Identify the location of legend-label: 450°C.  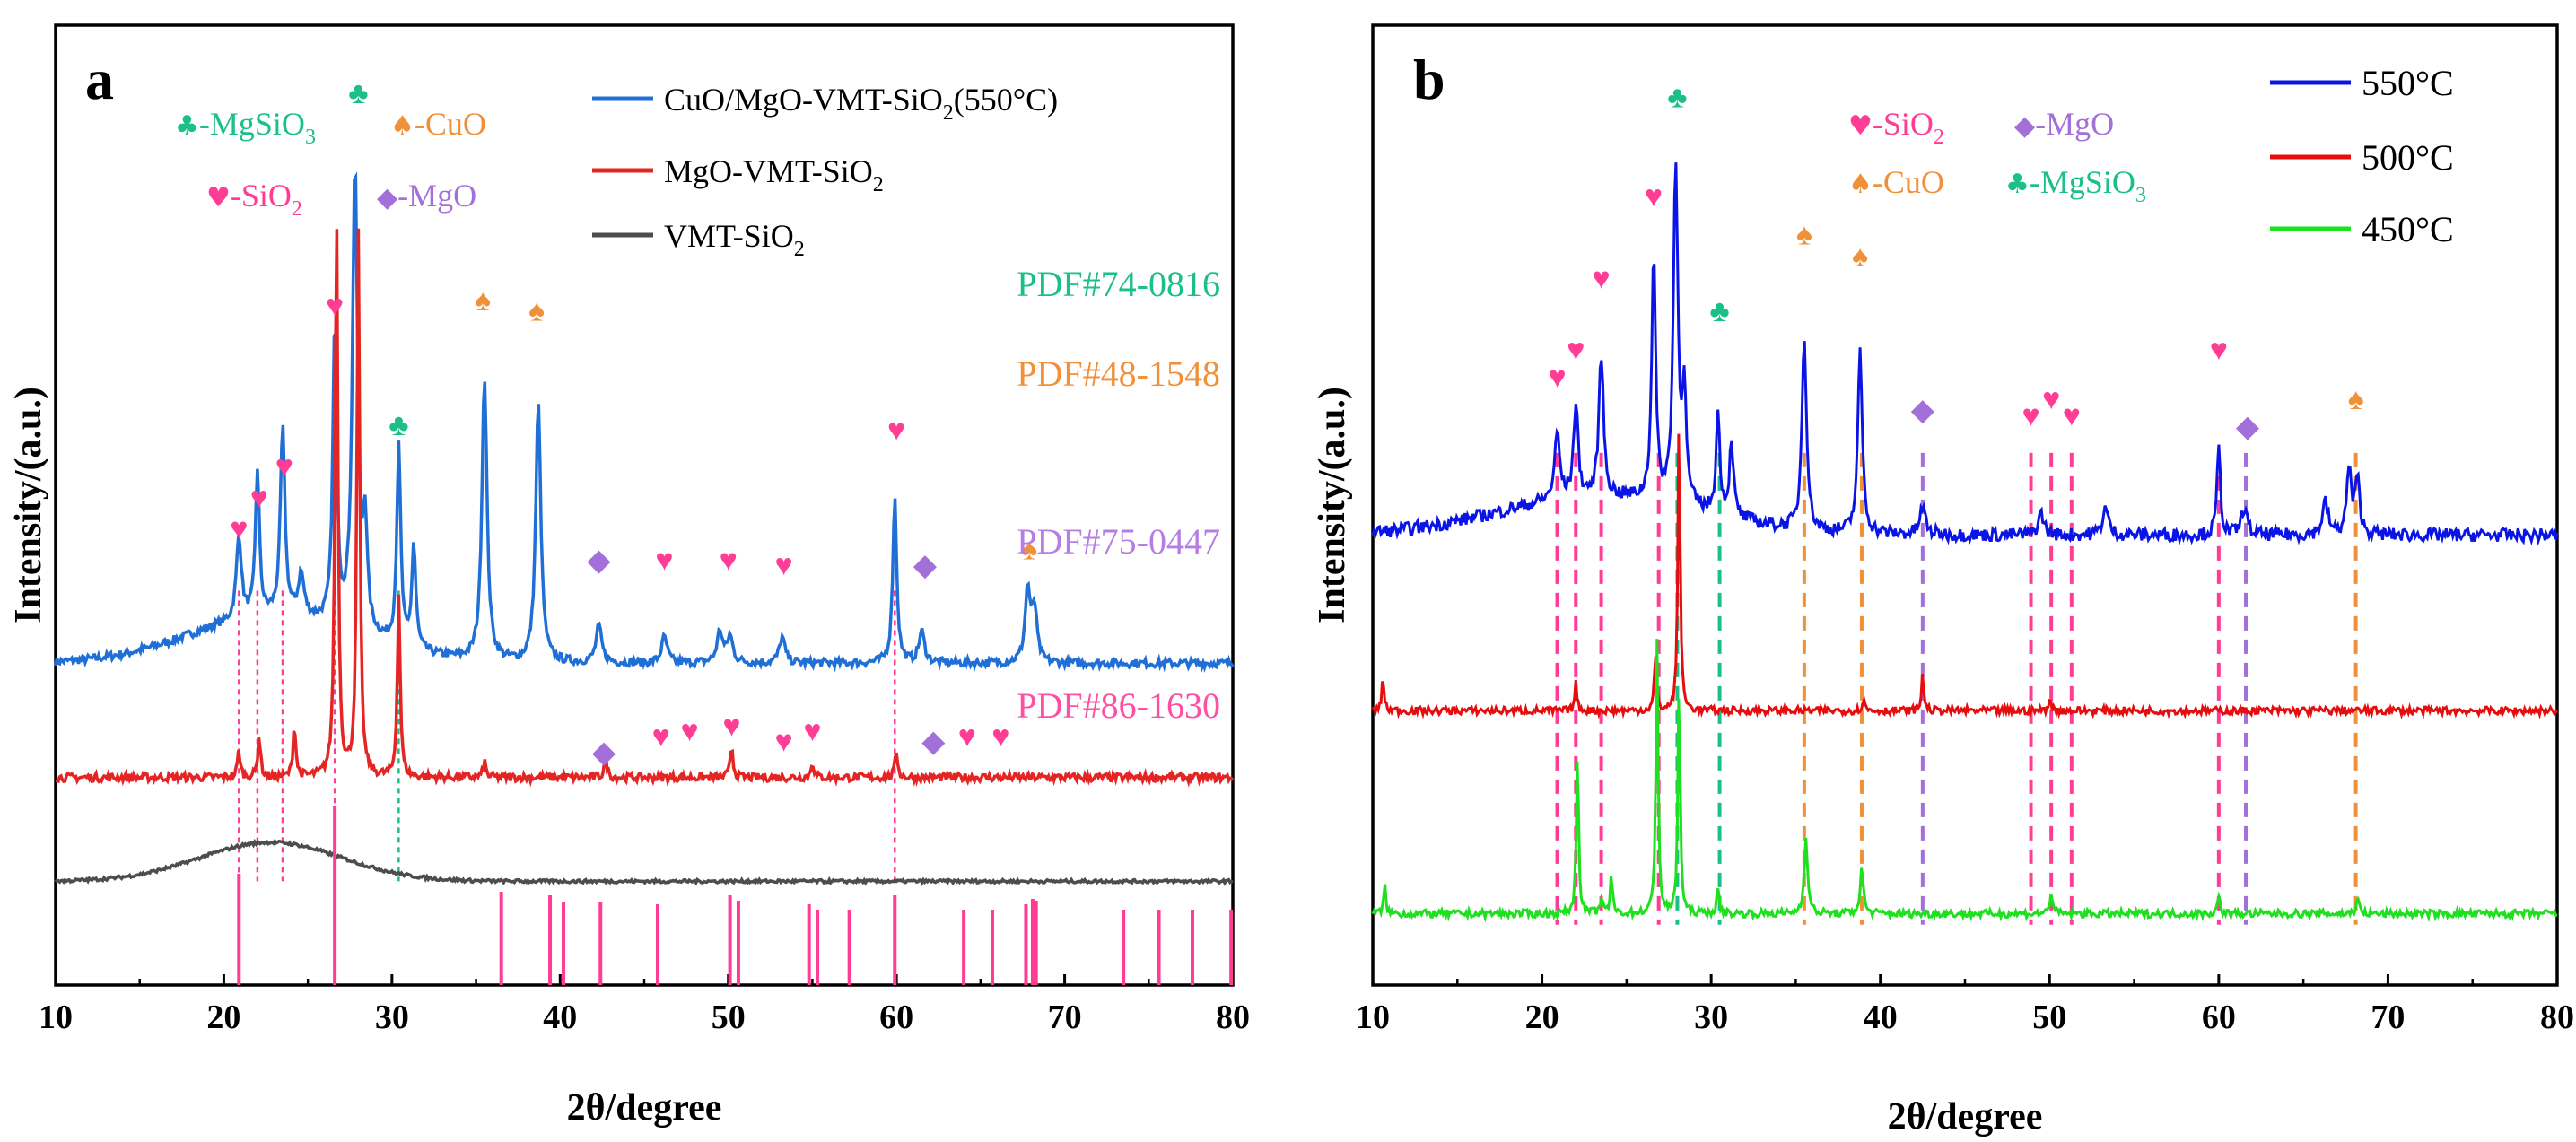
(2408, 229).